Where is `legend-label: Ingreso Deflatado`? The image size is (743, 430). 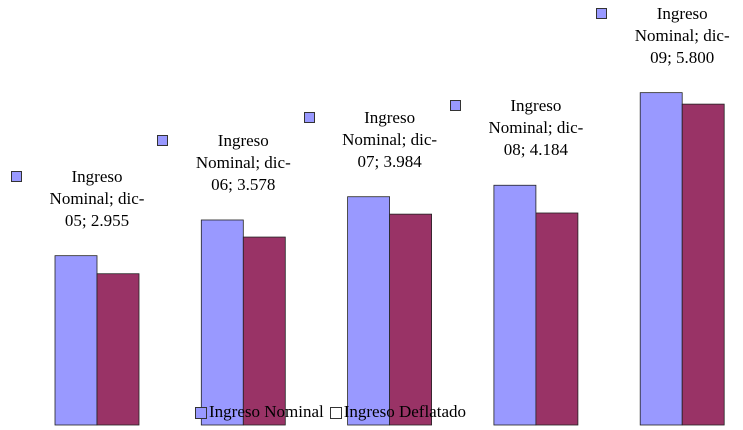 legend-label: Ingreso Deflatado is located at coordinates (404, 411).